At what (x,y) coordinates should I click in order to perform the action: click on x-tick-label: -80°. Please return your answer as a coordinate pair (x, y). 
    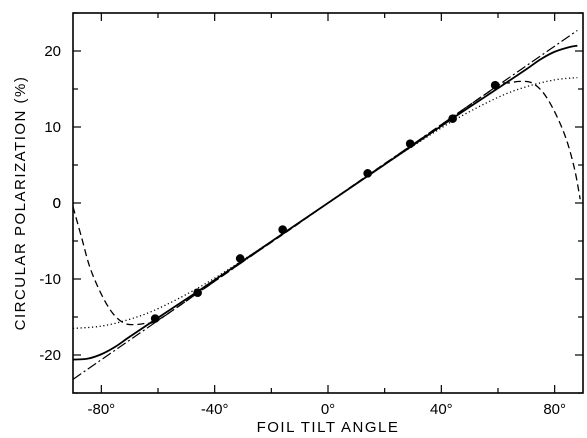
    Looking at the image, I should click on (101, 409).